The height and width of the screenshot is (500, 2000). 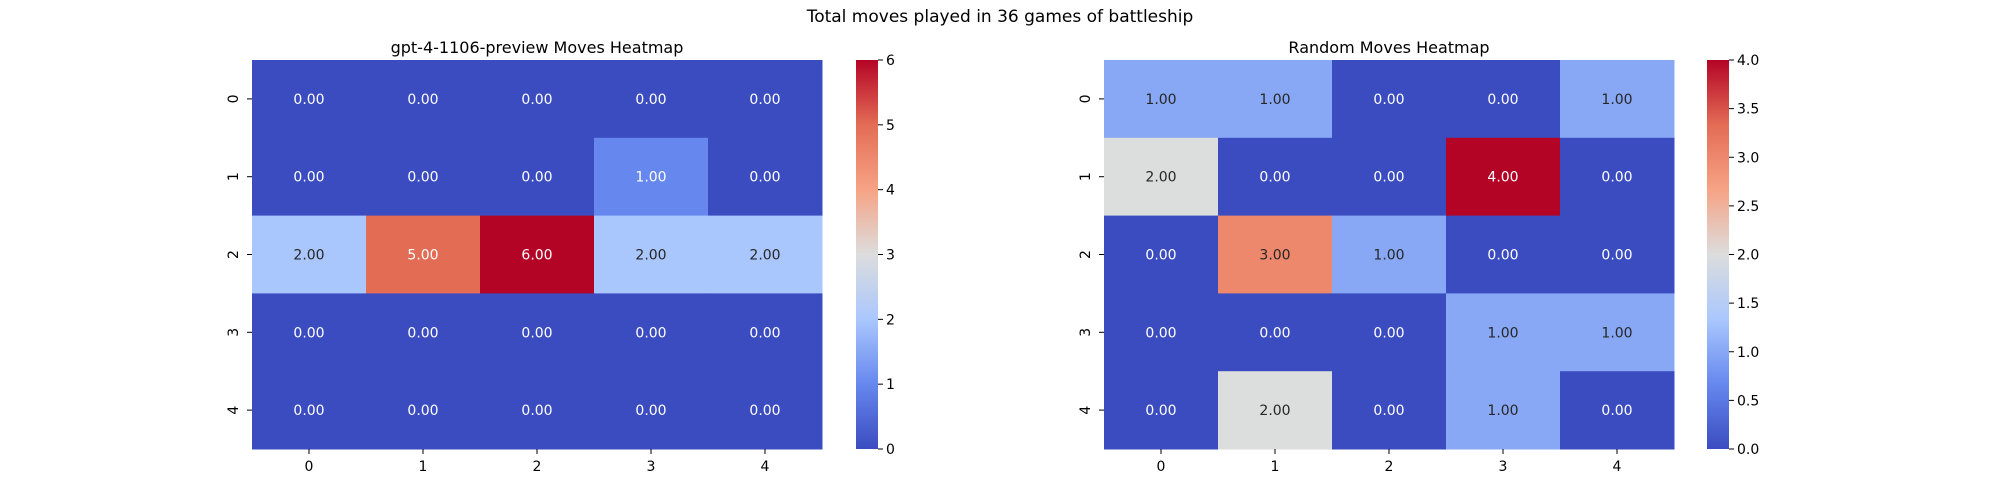 I want to click on colorbar-tick-label: 0.0, so click(x=1748, y=450).